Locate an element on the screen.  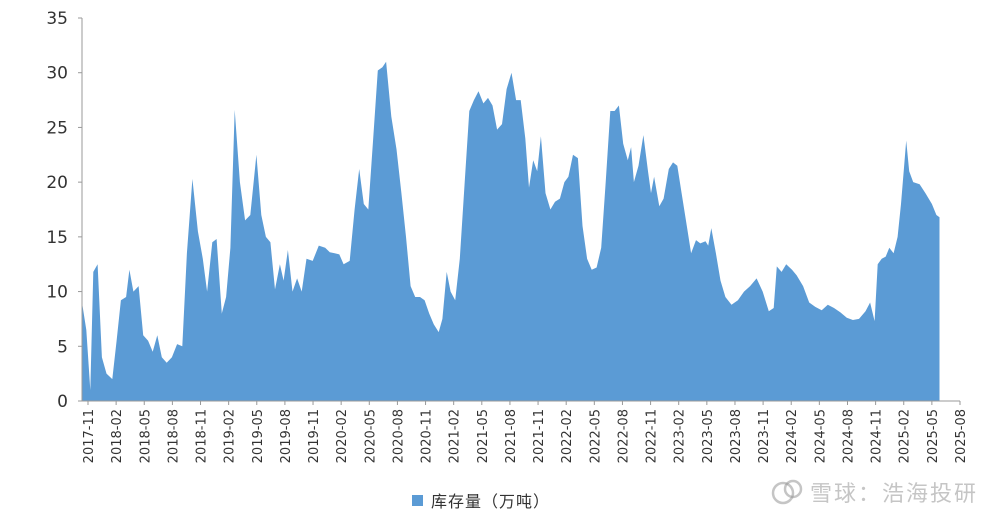
x-tick-label: 2020-08 is located at coordinates (398, 436).